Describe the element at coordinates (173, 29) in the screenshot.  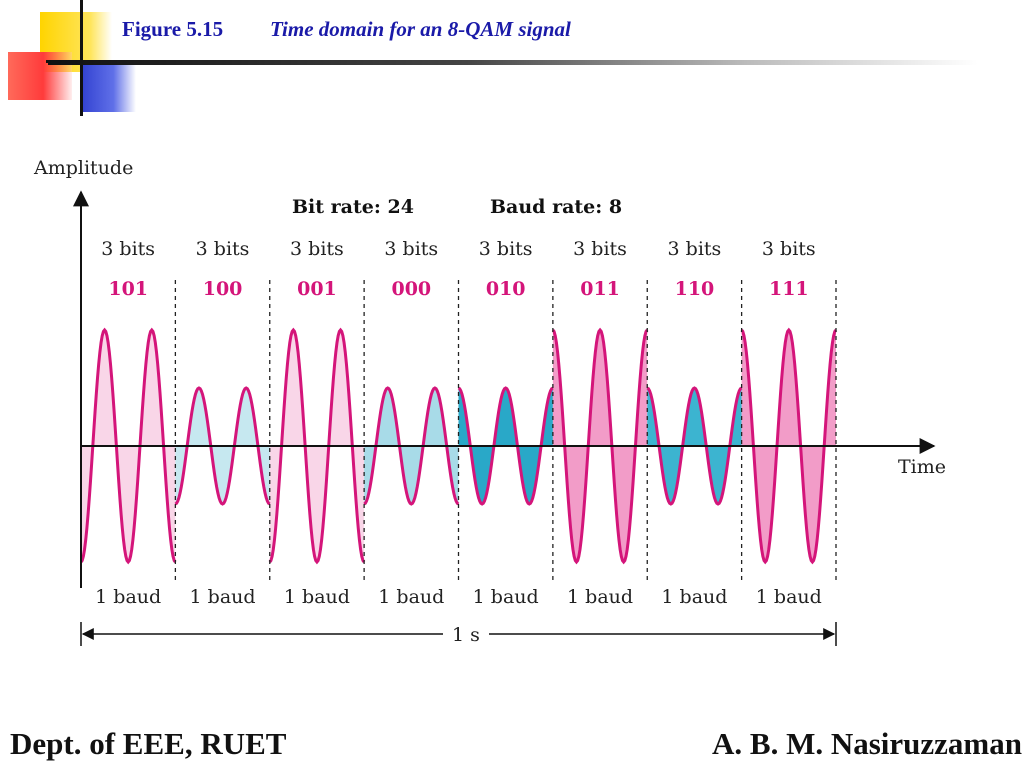
I see `figure-number: Figure 5.15` at that location.